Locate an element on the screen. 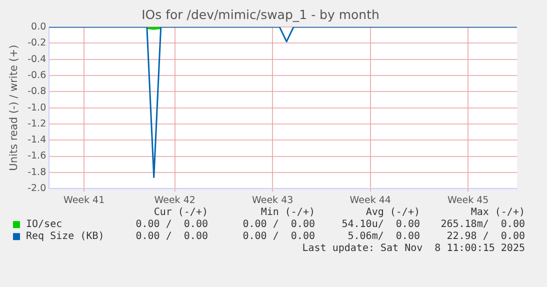 The image size is (547, 287). y-tick-label: 0.0 is located at coordinates (38, 26).